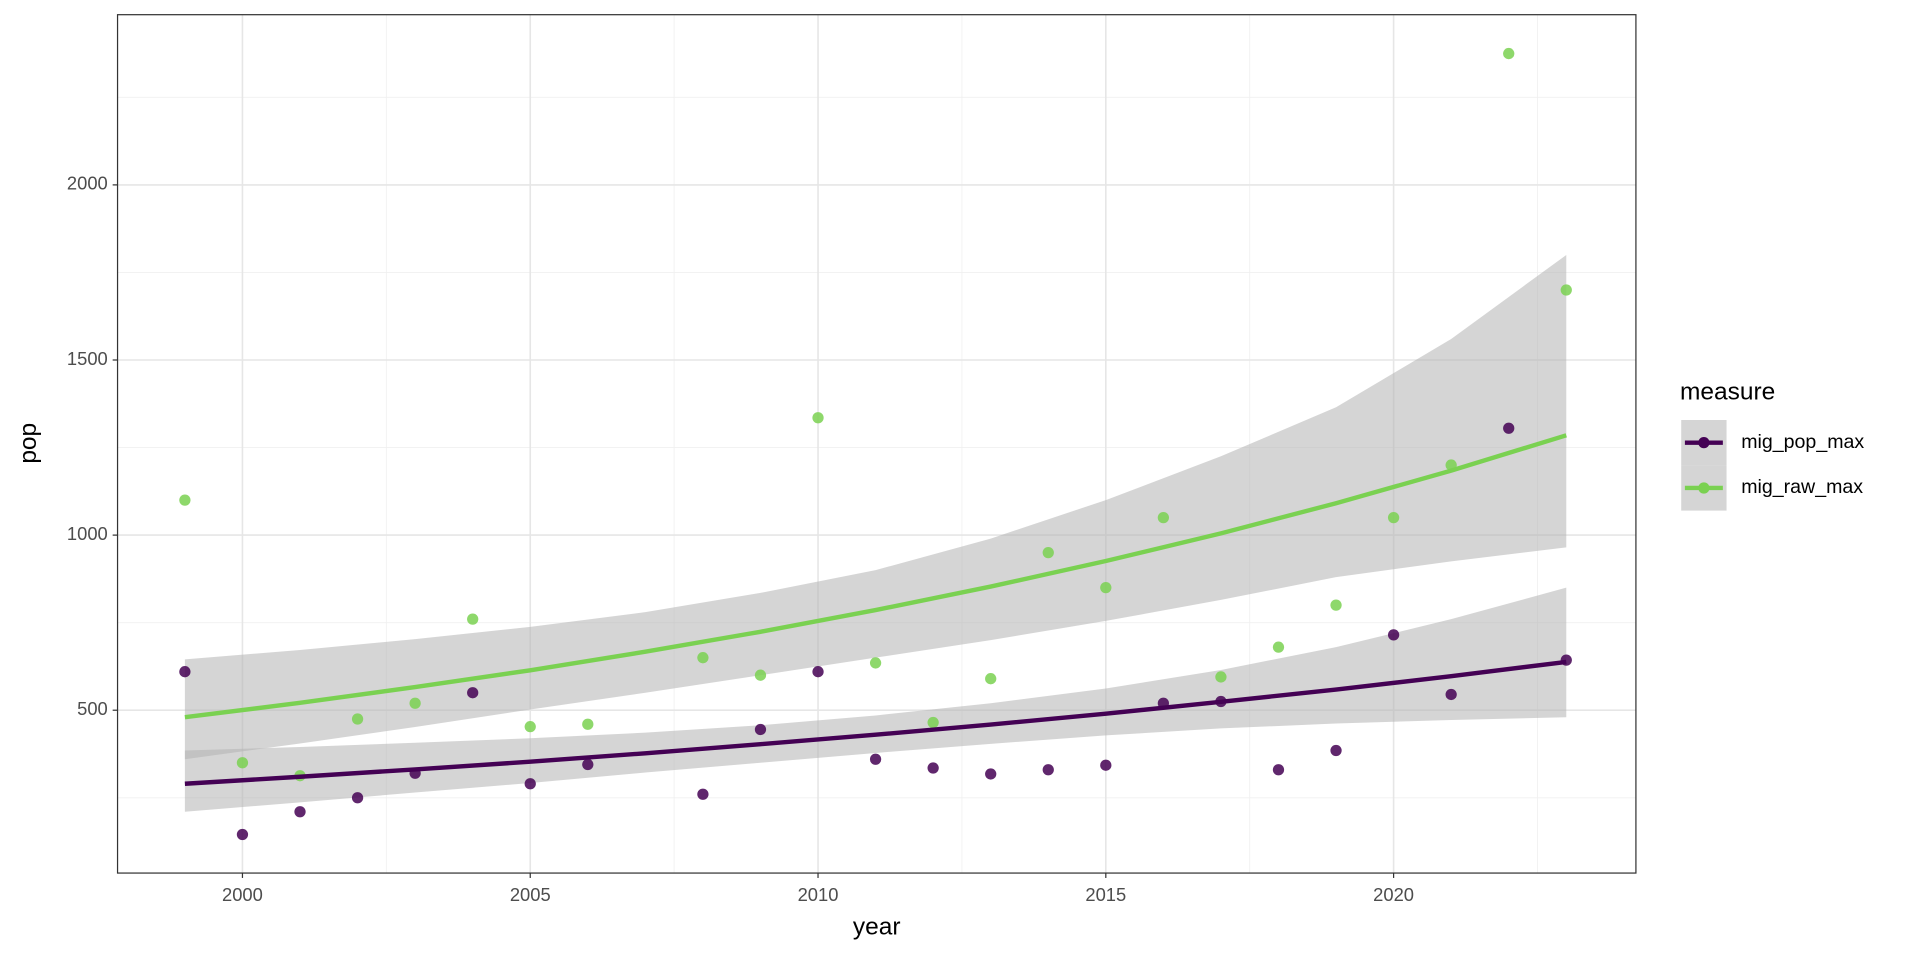  What do you see at coordinates (1105, 894) in the screenshot?
I see `x-tick-label: 2015` at bounding box center [1105, 894].